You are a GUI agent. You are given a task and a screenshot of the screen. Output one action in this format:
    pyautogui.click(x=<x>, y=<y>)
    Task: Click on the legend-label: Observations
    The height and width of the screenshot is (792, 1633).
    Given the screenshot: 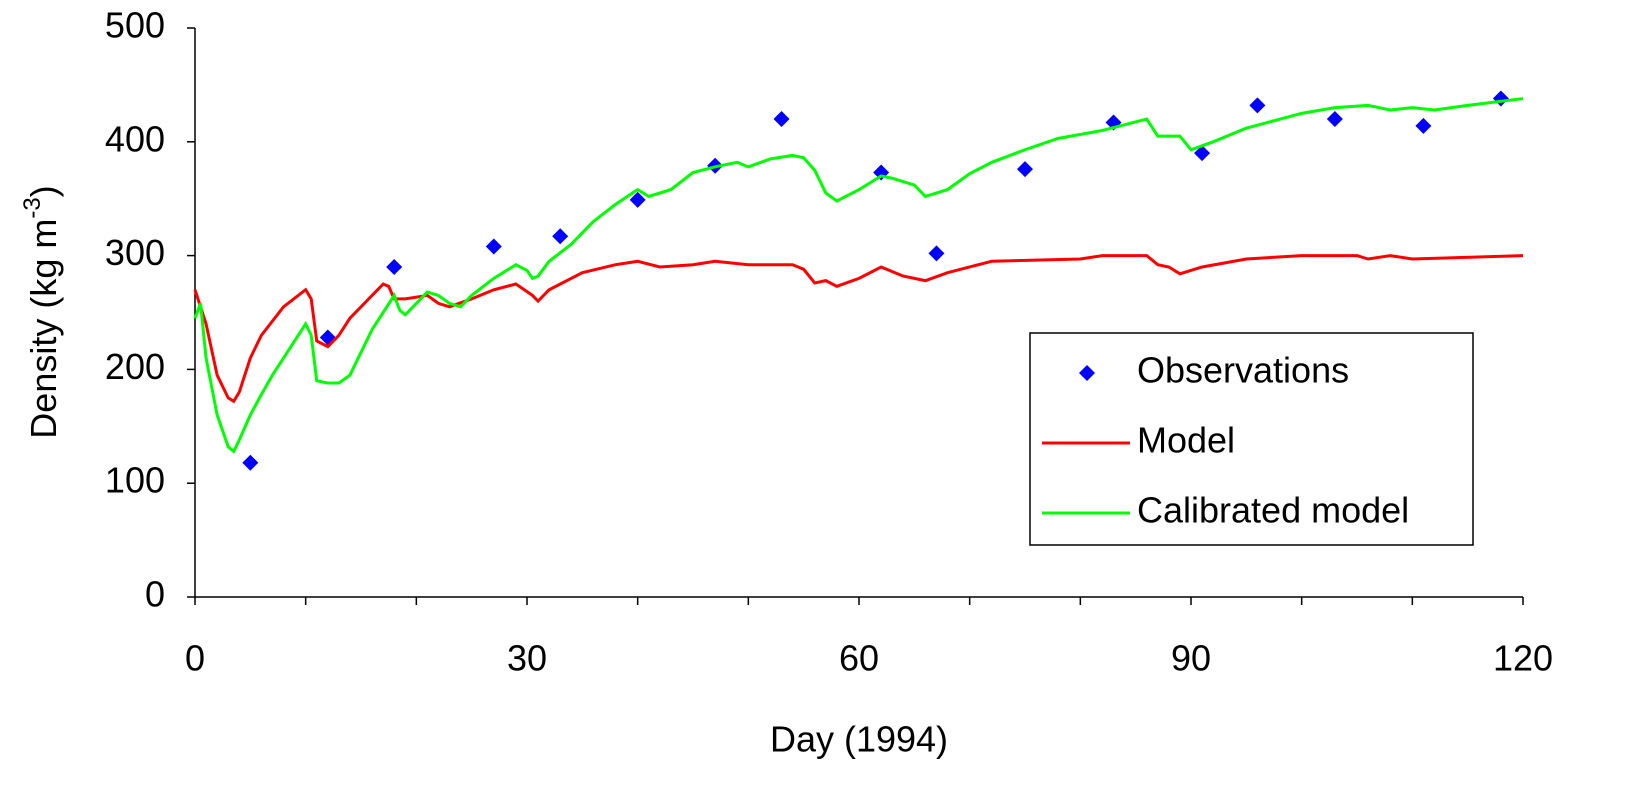 What is the action you would take?
    pyautogui.click(x=1243, y=370)
    